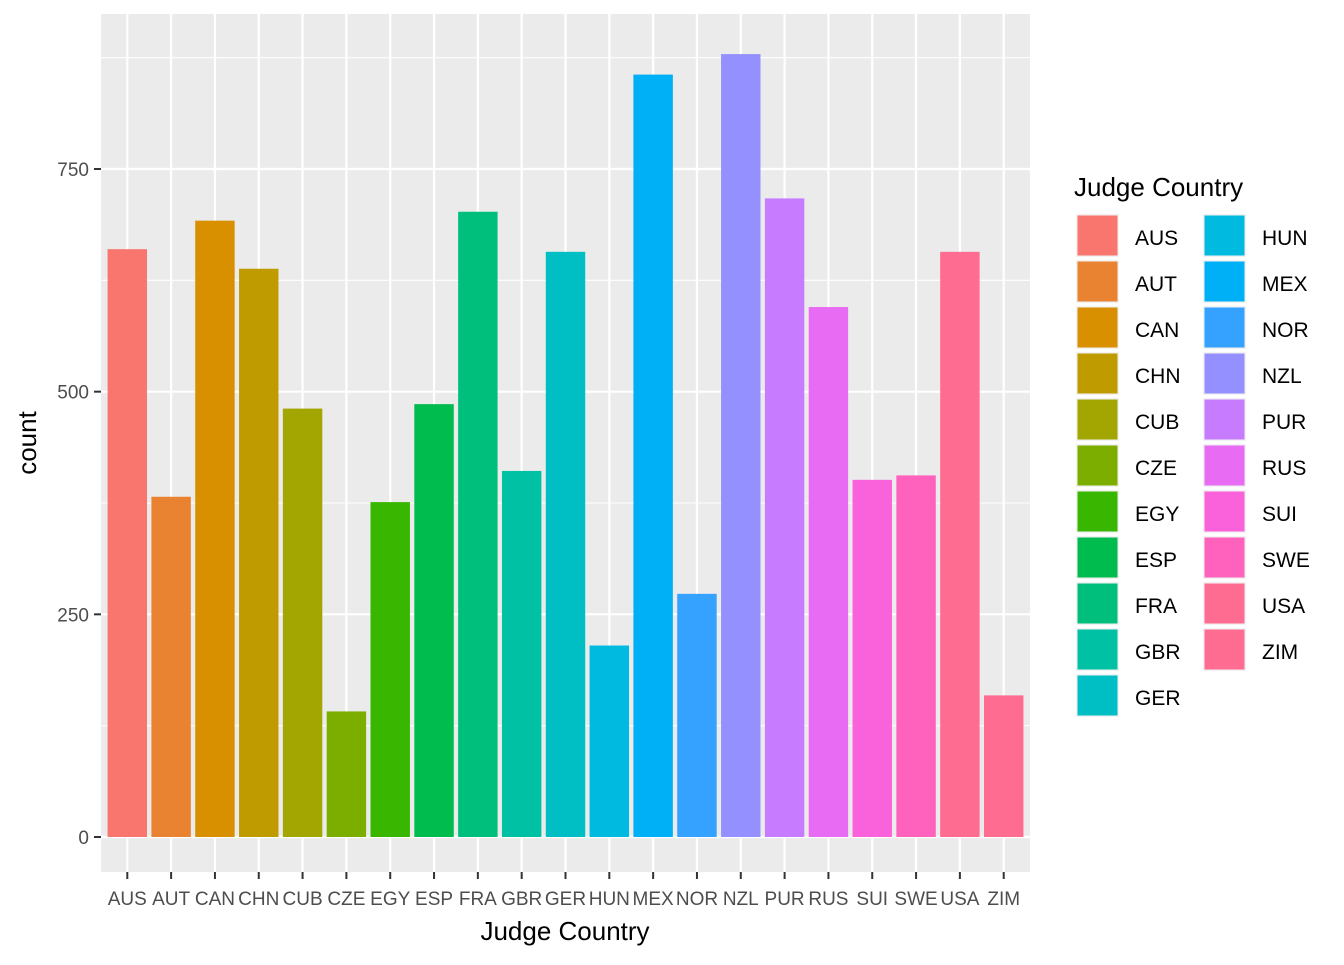  Describe the element at coordinates (959, 899) in the screenshot. I see `x-tick-label: USA` at that location.